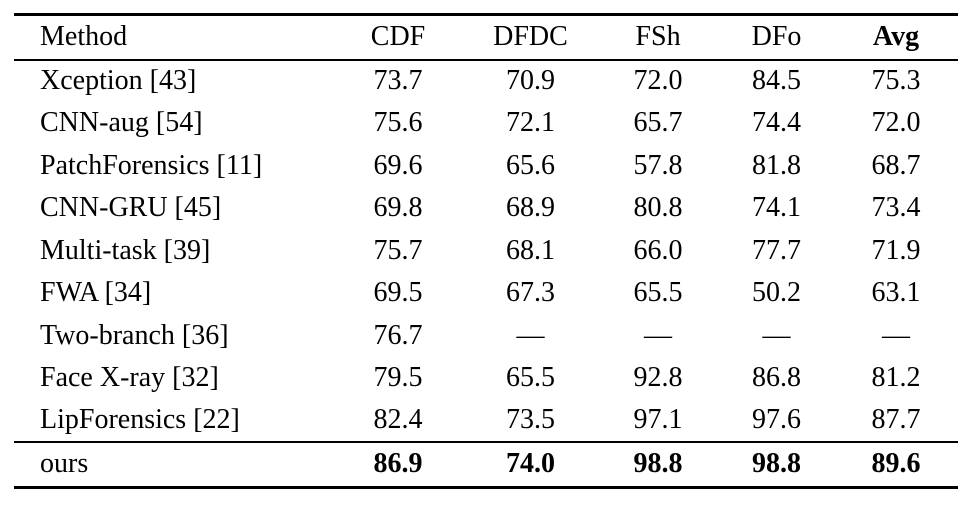 Image resolution: width=970 pixels, height=511 pixels. What do you see at coordinates (125, 250) in the screenshot?
I see `method-cell: Multi-task [39]` at bounding box center [125, 250].